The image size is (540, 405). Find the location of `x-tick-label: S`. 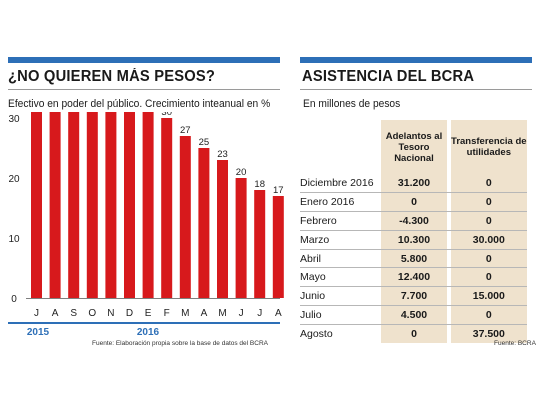

x-tick-label: S is located at coordinates (73, 313).